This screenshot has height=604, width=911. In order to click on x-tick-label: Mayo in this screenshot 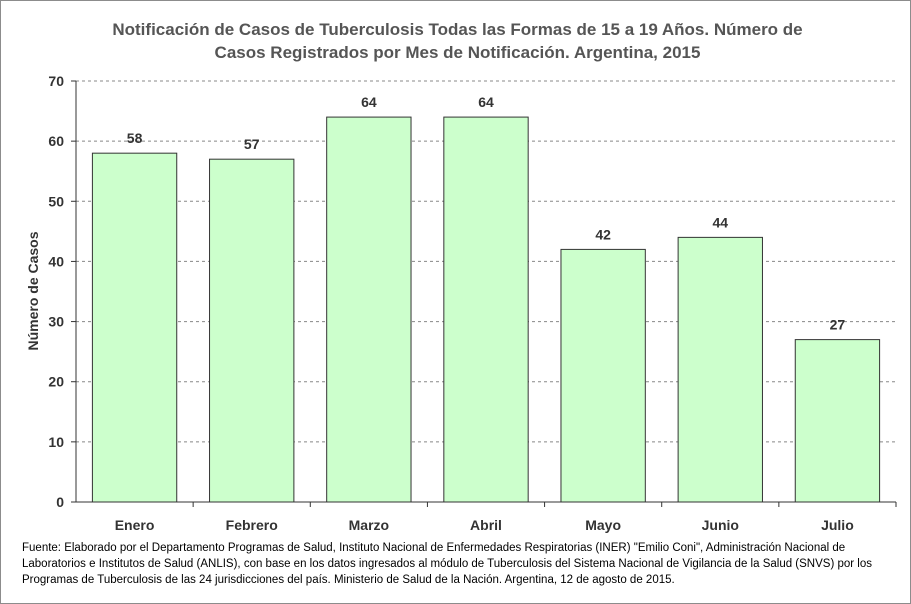, I will do `click(603, 525)`.